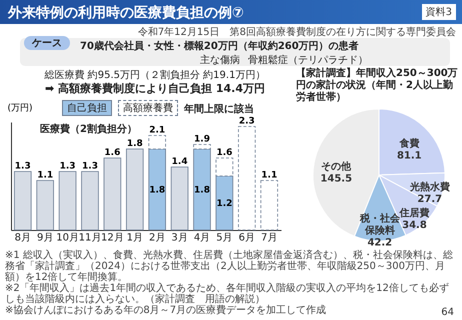 This screenshot has height=320, width=462. Describe the element at coordinates (157, 238) in the screenshot. I see `x-tick-label: 2月` at that location.